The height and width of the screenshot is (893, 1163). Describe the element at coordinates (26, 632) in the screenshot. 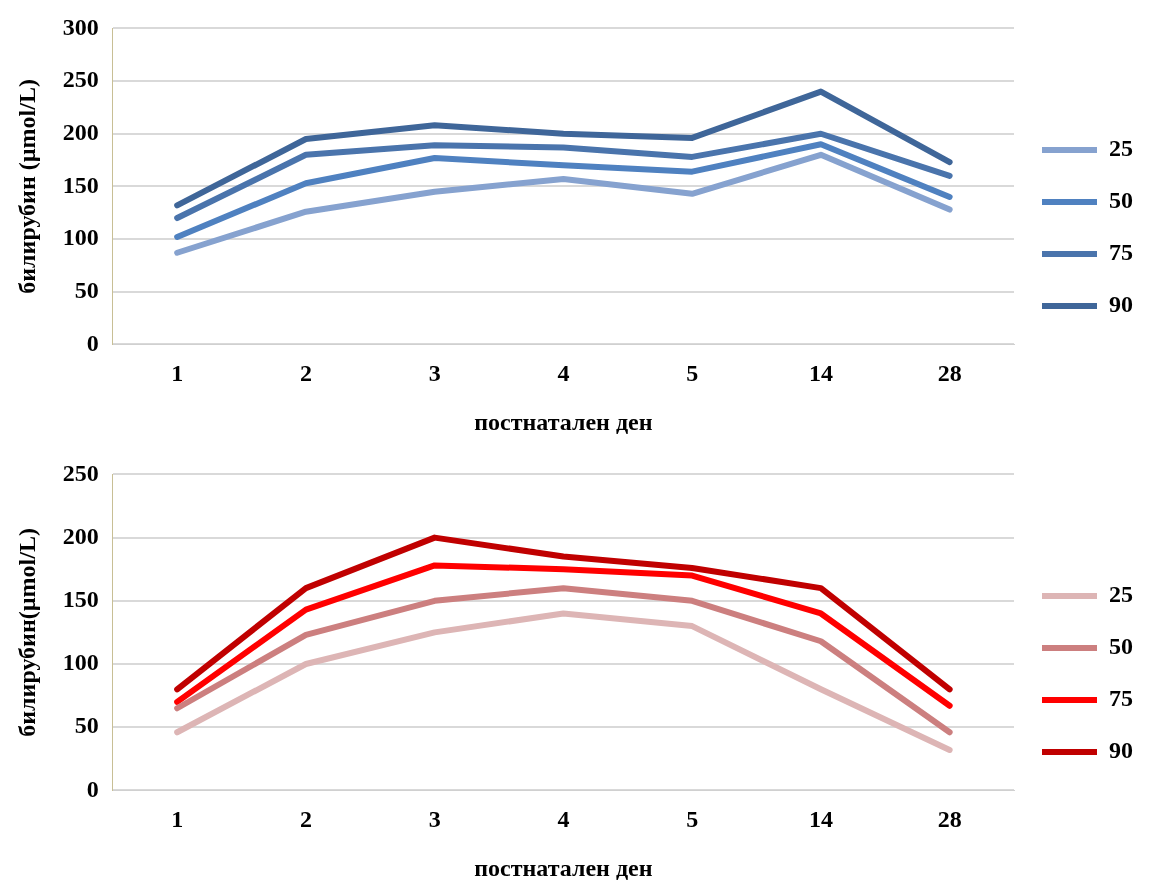

I see `y-axis-title: билирубин(µmol/L)` at that location.